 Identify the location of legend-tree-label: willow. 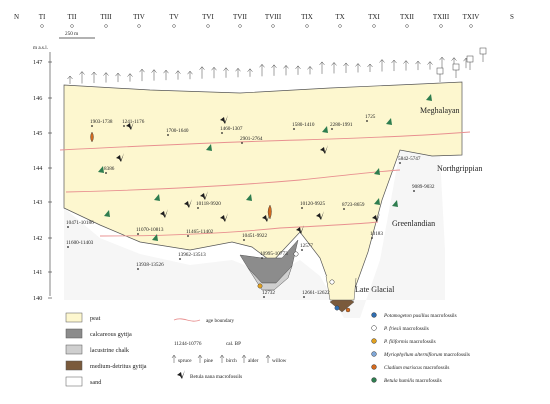
(279, 361).